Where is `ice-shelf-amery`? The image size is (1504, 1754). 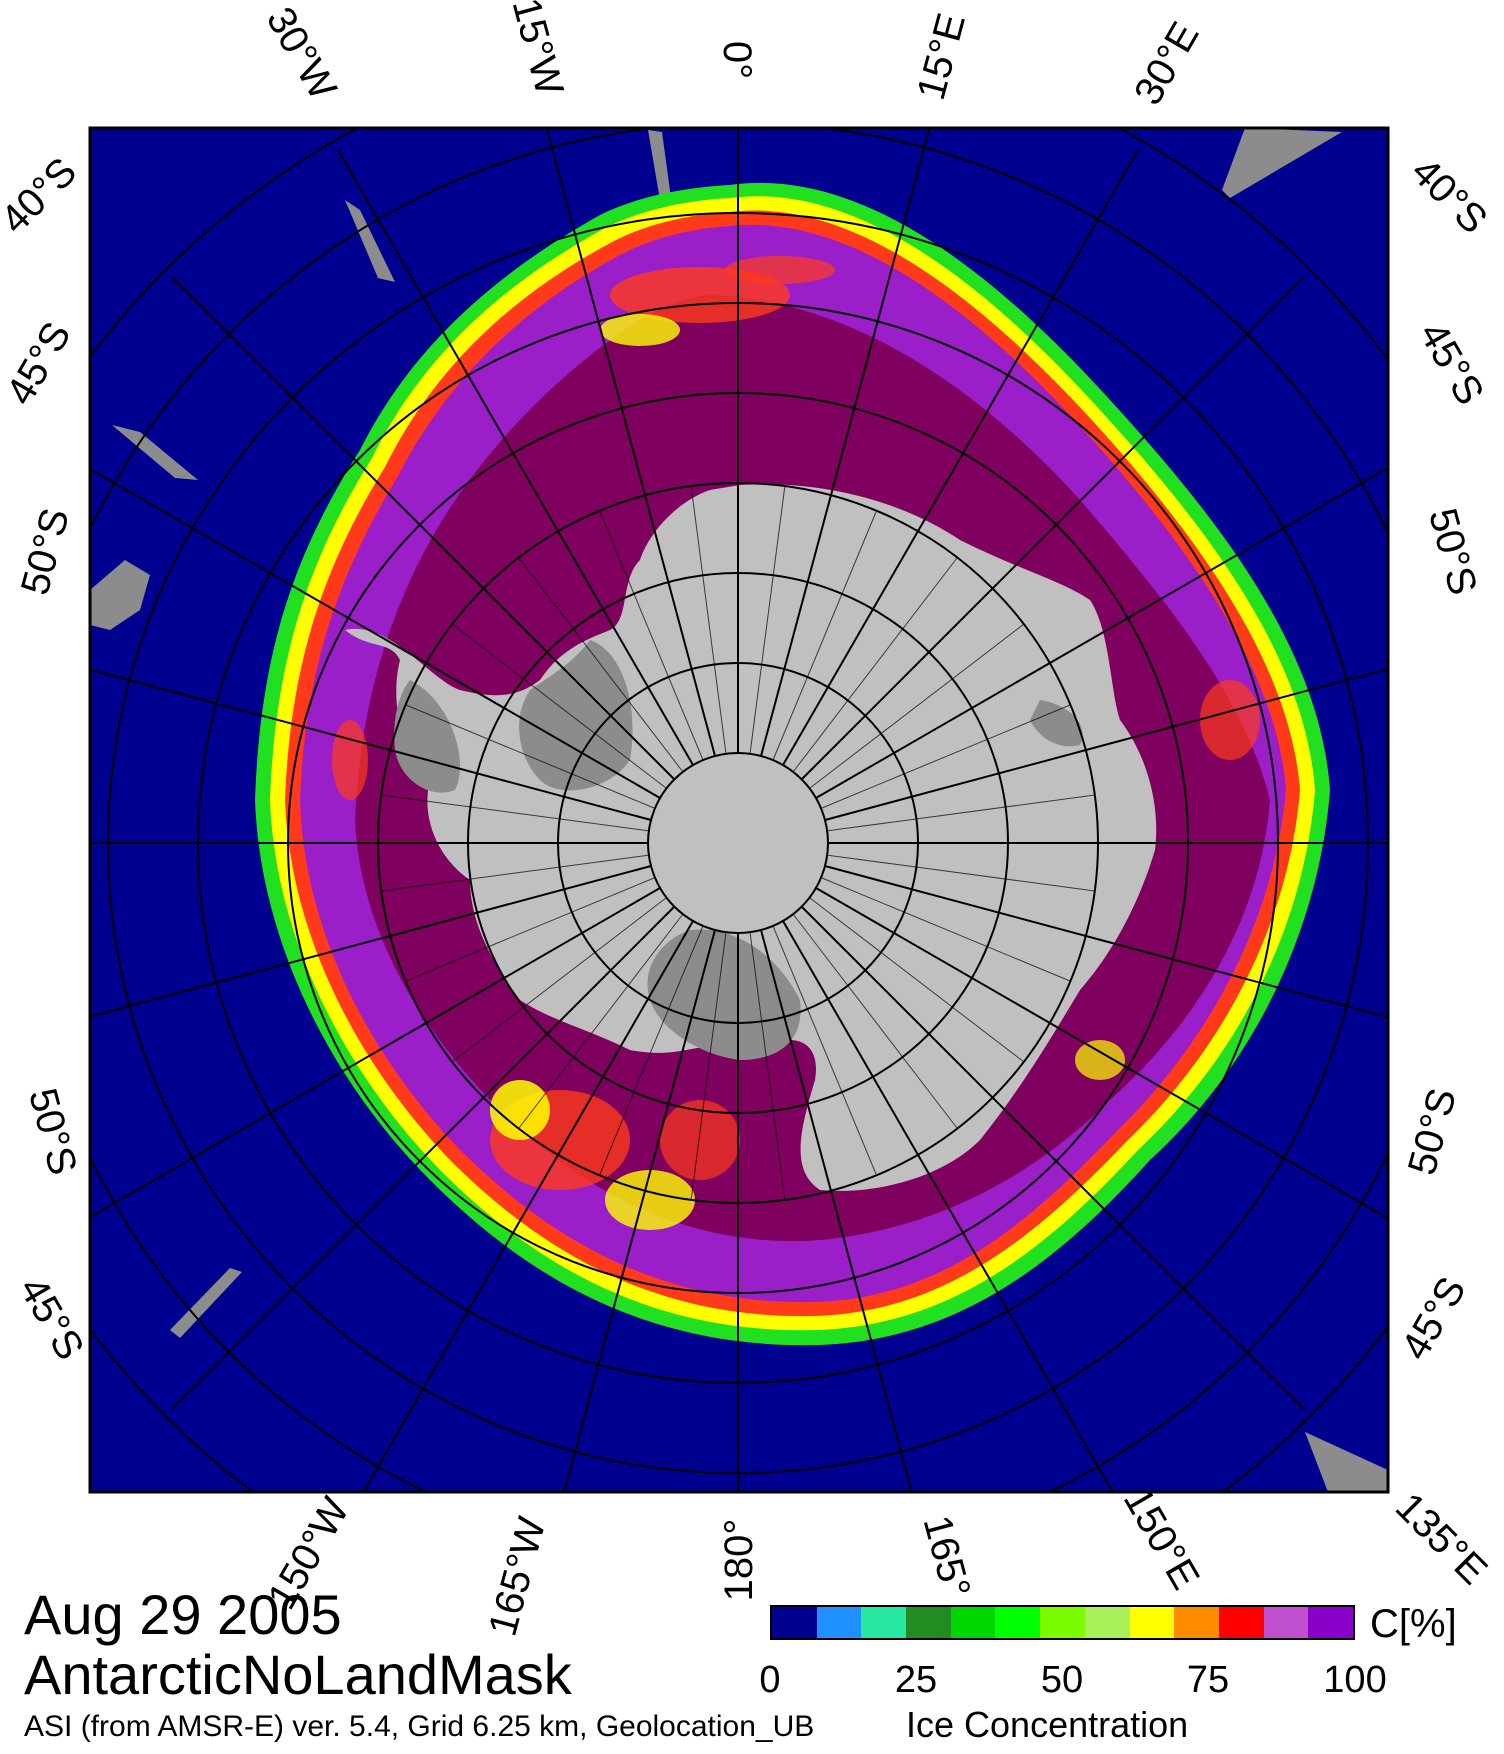 ice-shelf-amery is located at coordinates (1056, 723).